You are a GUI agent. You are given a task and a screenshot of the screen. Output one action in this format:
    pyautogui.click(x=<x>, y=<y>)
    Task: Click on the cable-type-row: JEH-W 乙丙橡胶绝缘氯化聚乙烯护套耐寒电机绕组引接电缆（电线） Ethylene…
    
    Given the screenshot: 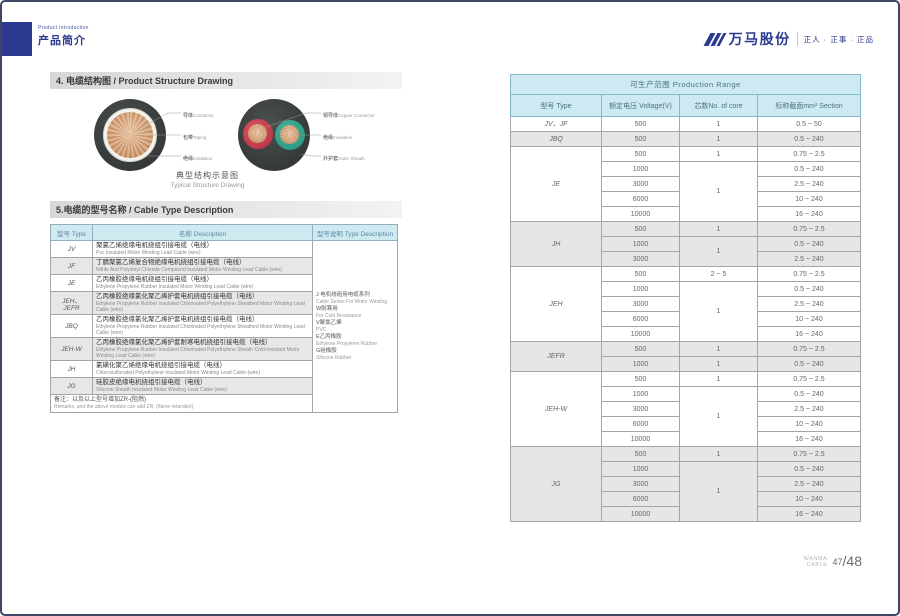 What is the action you would take?
    pyautogui.click(x=224, y=349)
    